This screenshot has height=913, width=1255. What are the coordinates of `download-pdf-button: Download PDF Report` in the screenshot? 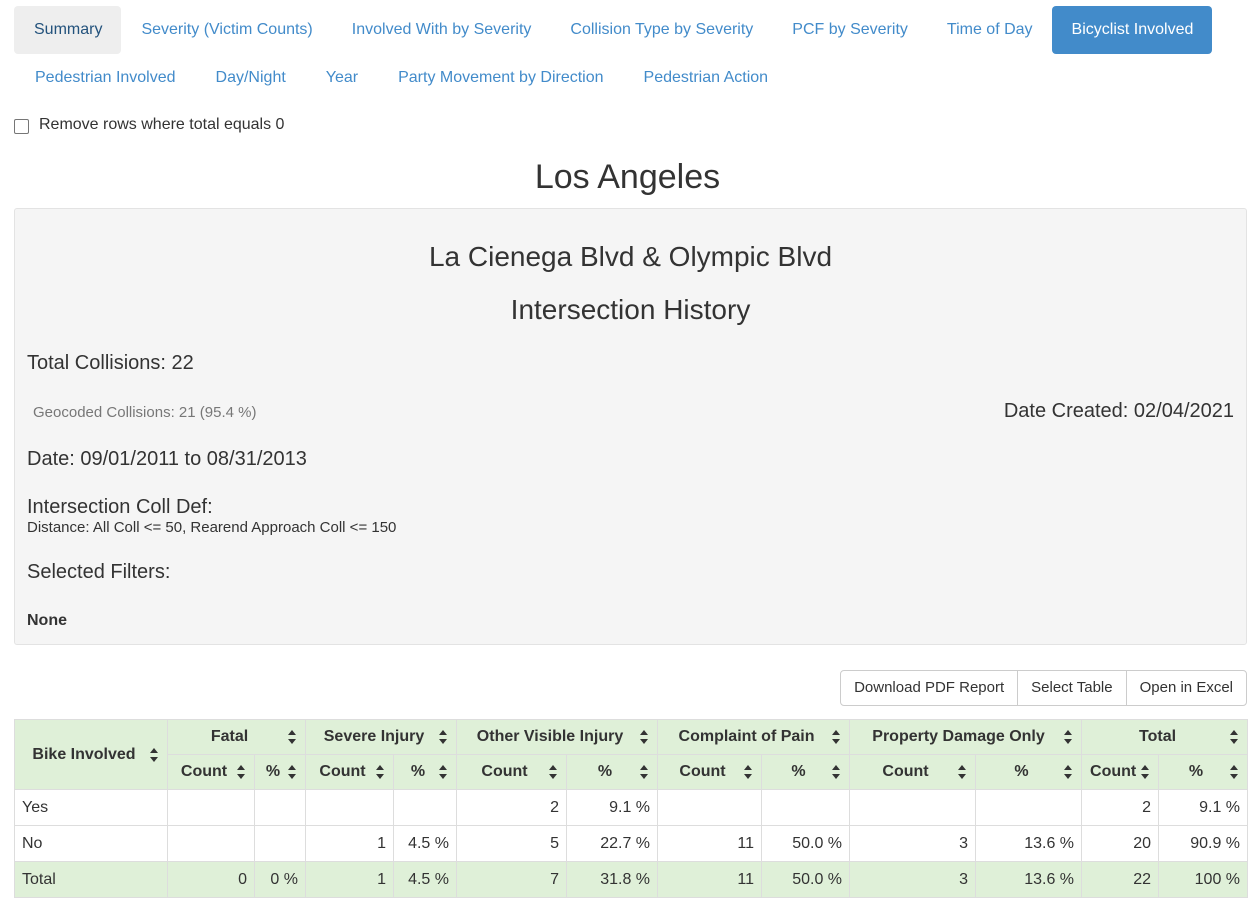 It's located at (929, 688).